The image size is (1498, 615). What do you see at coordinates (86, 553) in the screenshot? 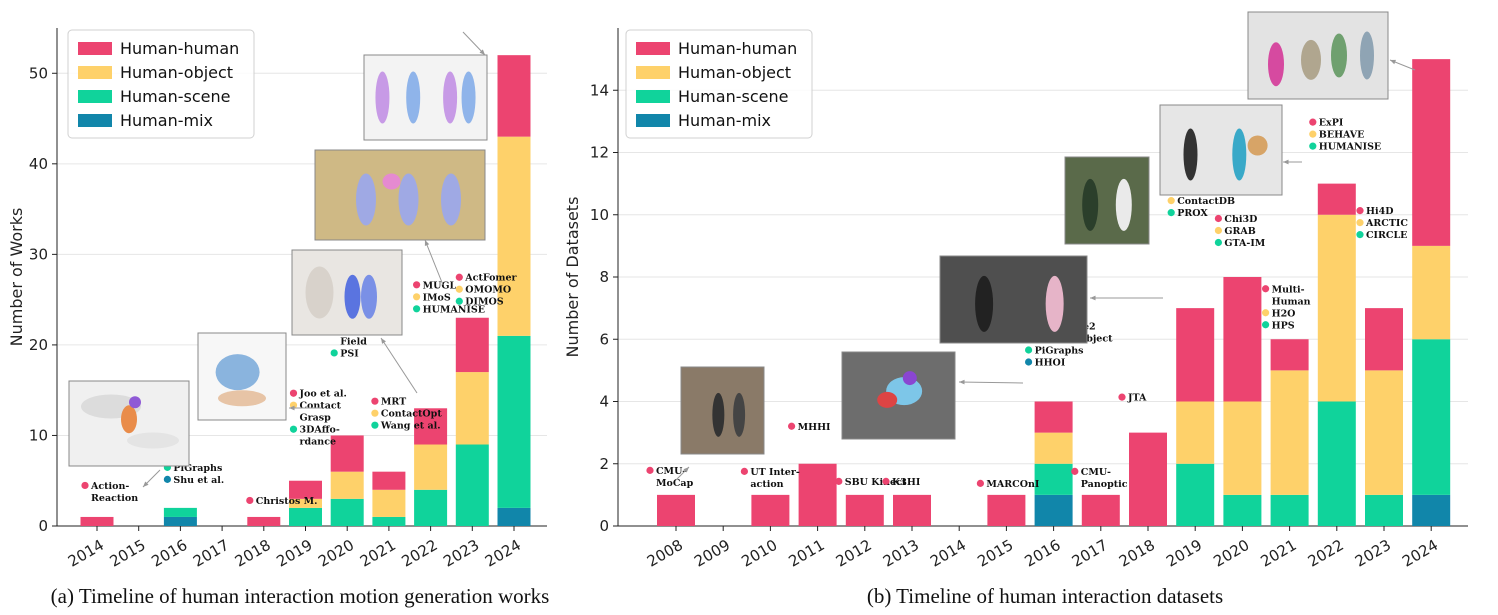
I see `x-tick-label: 2014` at bounding box center [86, 553].